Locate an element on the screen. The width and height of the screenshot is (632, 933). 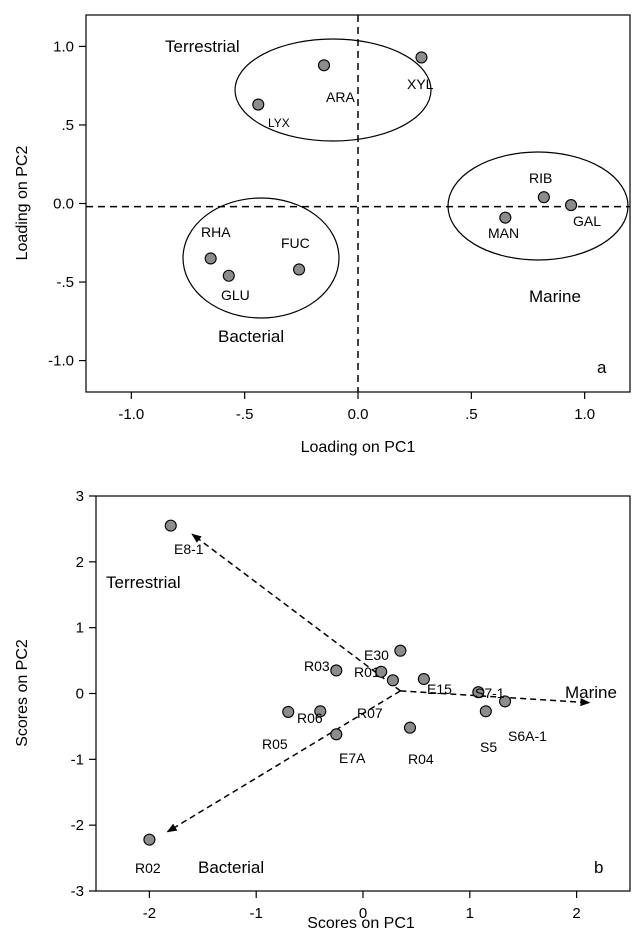
x-tick-label-b-1: -1 is located at coordinates (256, 913).